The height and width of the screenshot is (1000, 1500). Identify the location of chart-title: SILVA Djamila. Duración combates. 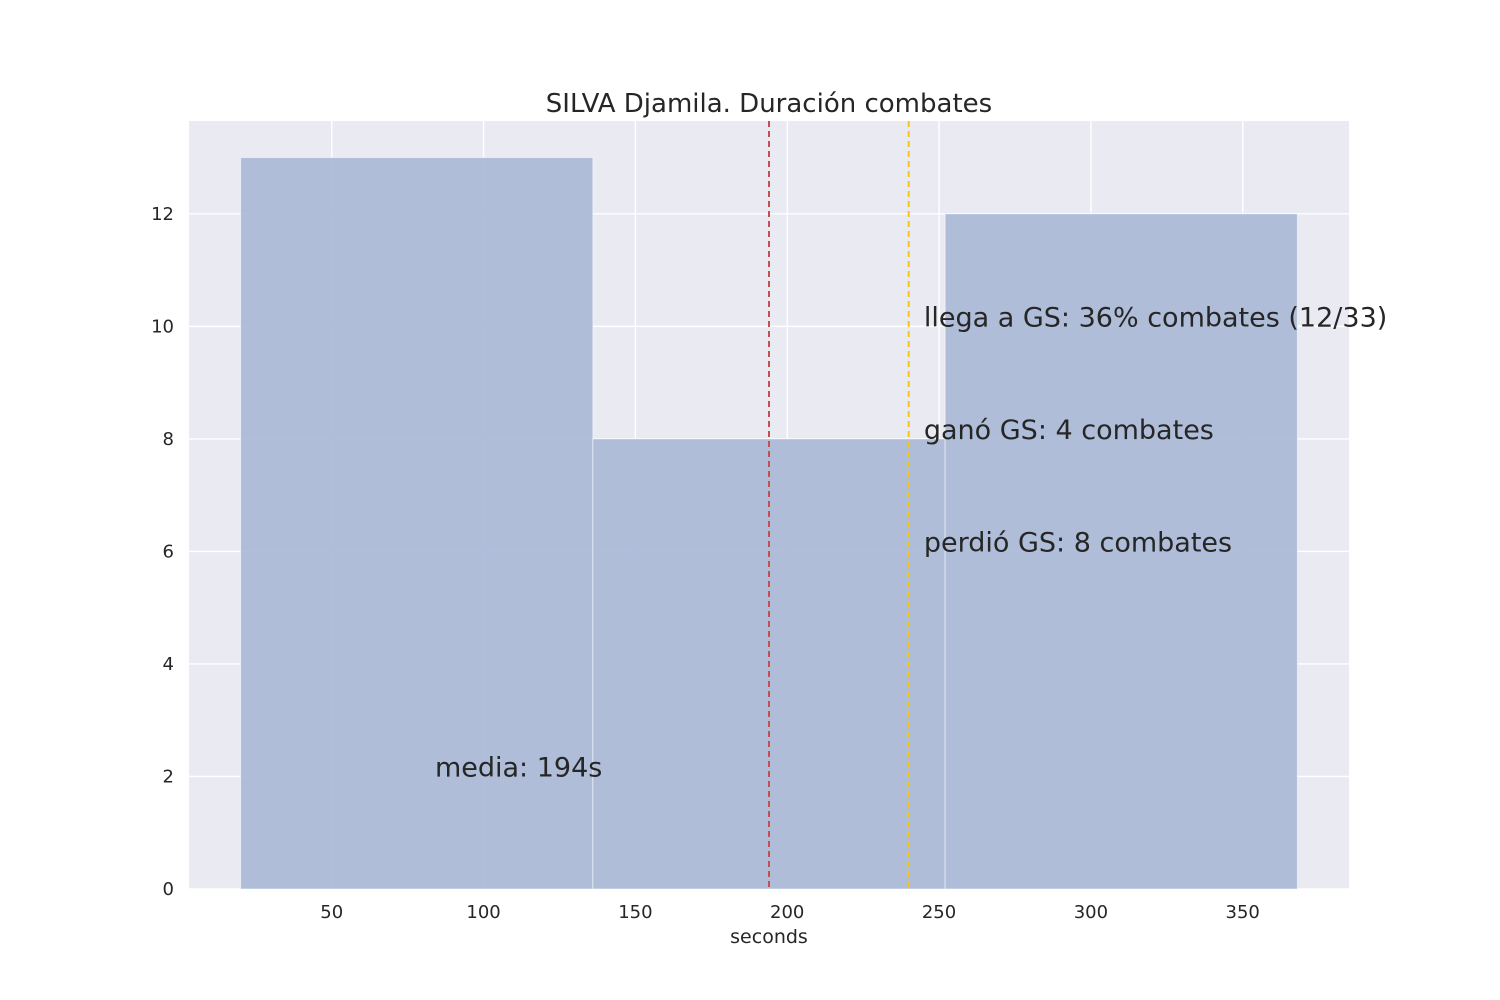
(769, 104).